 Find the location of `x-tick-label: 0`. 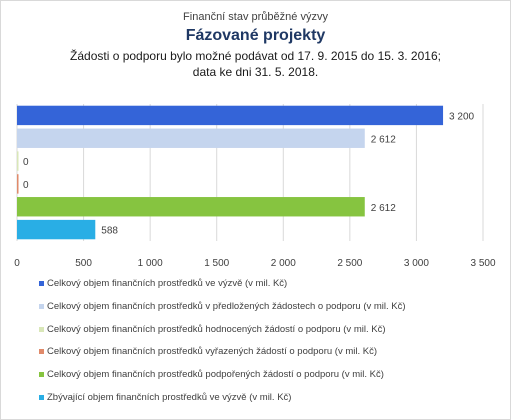

x-tick-label: 0 is located at coordinates (17, 263).